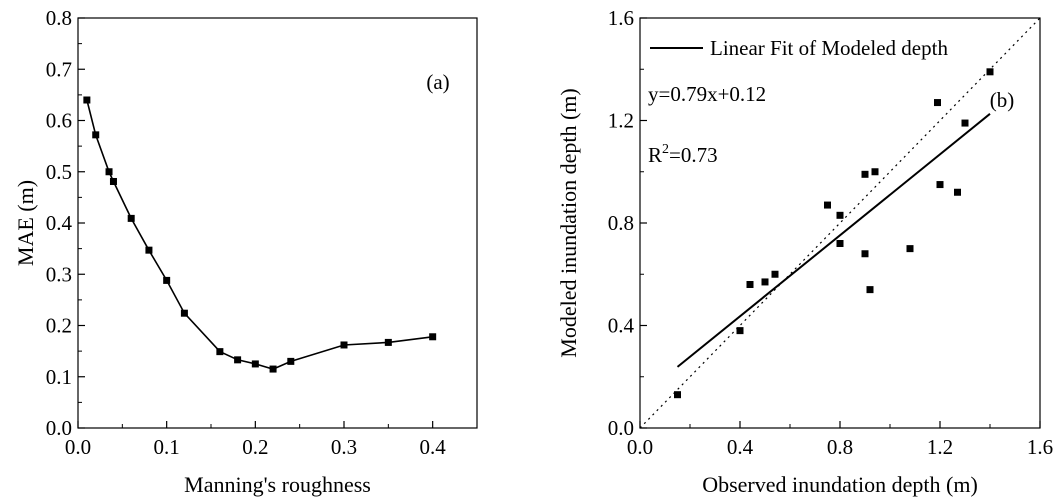  What do you see at coordinates (59, 121) in the screenshot?
I see `y-tick-label-a: 0.6` at bounding box center [59, 121].